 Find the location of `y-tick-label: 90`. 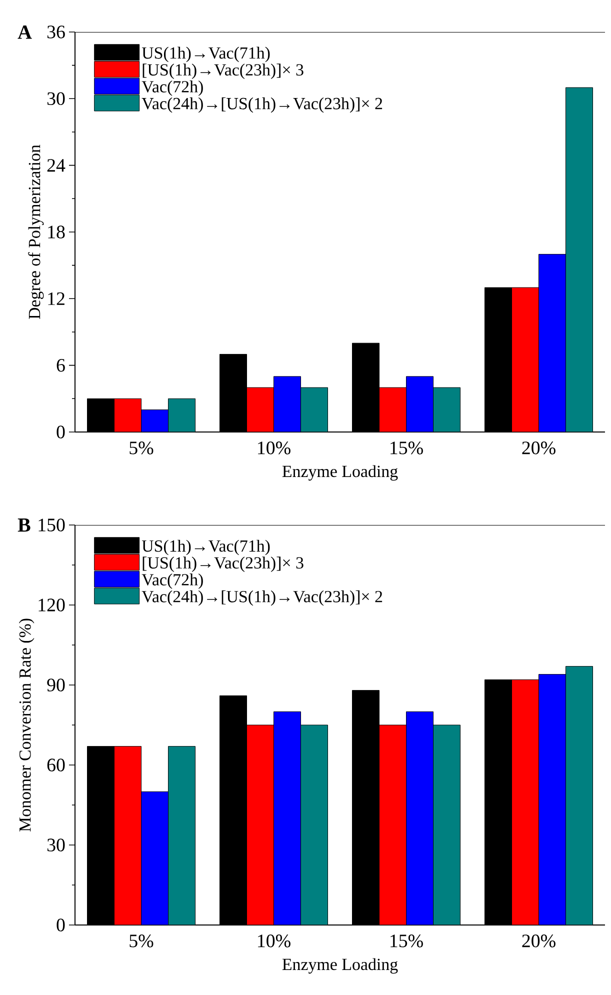

y-tick-label: 90 is located at coordinates (56, 685).